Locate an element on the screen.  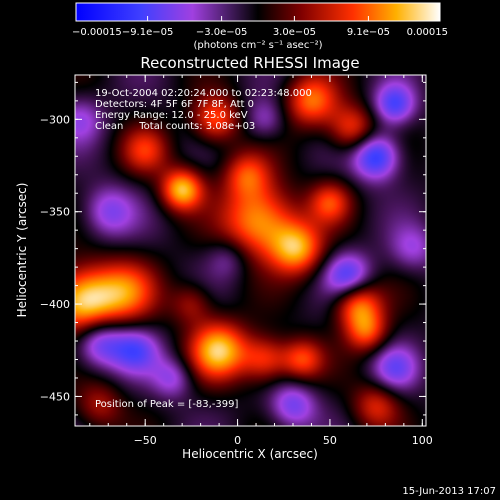
x-tick-label: 100 is located at coordinates (422, 440).